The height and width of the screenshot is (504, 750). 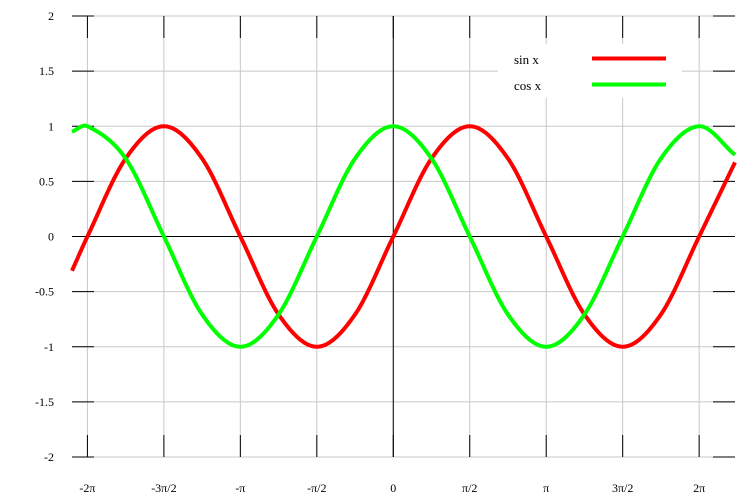 I want to click on y-tick-label-7: -1.5, so click(x=44, y=402).